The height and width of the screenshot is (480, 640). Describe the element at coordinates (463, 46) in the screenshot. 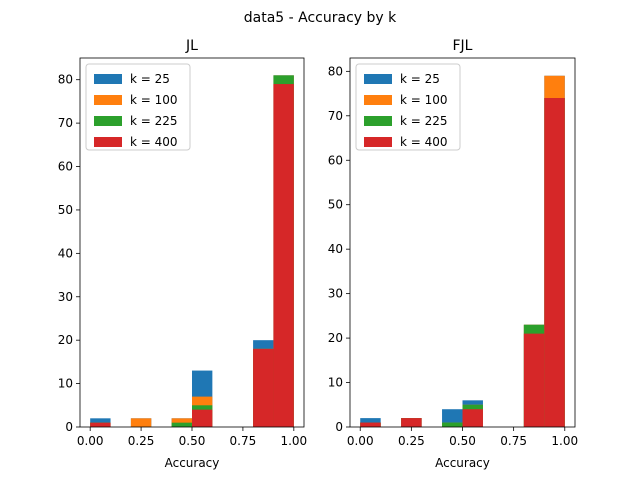

I see `panel-title: FJL` at that location.